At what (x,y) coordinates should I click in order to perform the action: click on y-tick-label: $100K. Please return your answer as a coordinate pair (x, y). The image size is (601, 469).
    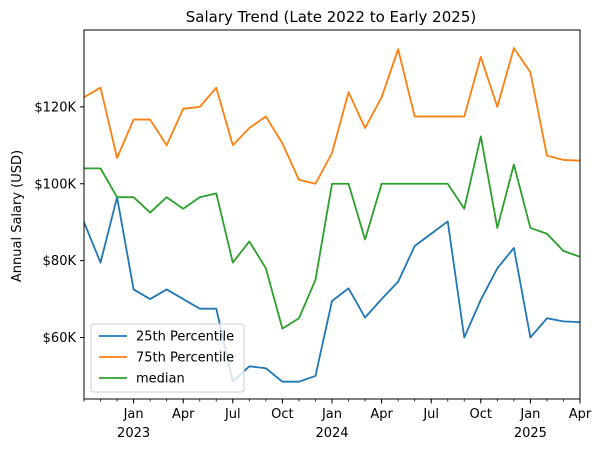
    Looking at the image, I should click on (55, 184).